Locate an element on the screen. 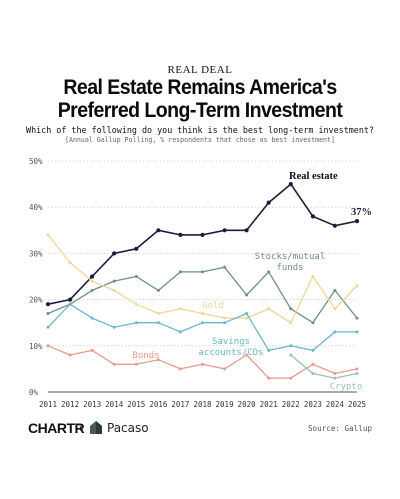  y-tick-label: 0% is located at coordinates (34, 392).